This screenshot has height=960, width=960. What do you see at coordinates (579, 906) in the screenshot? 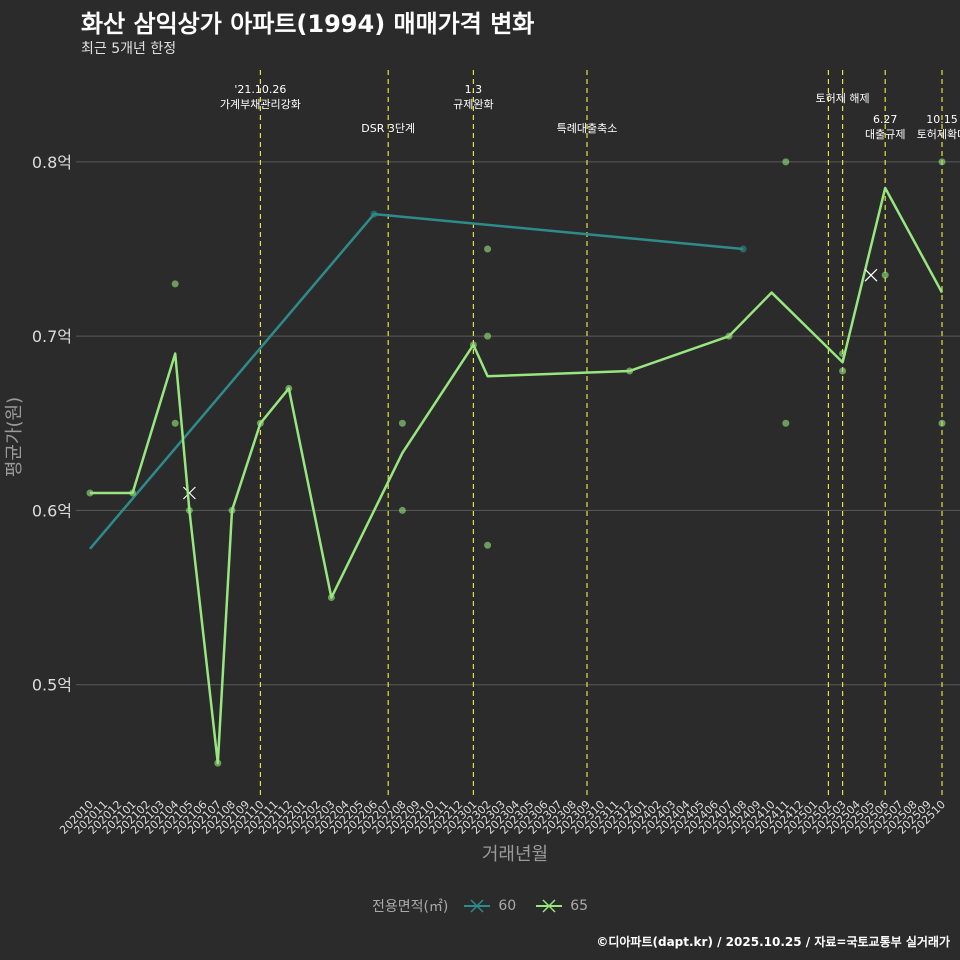
I see `legend-label-65: 65` at bounding box center [579, 906].